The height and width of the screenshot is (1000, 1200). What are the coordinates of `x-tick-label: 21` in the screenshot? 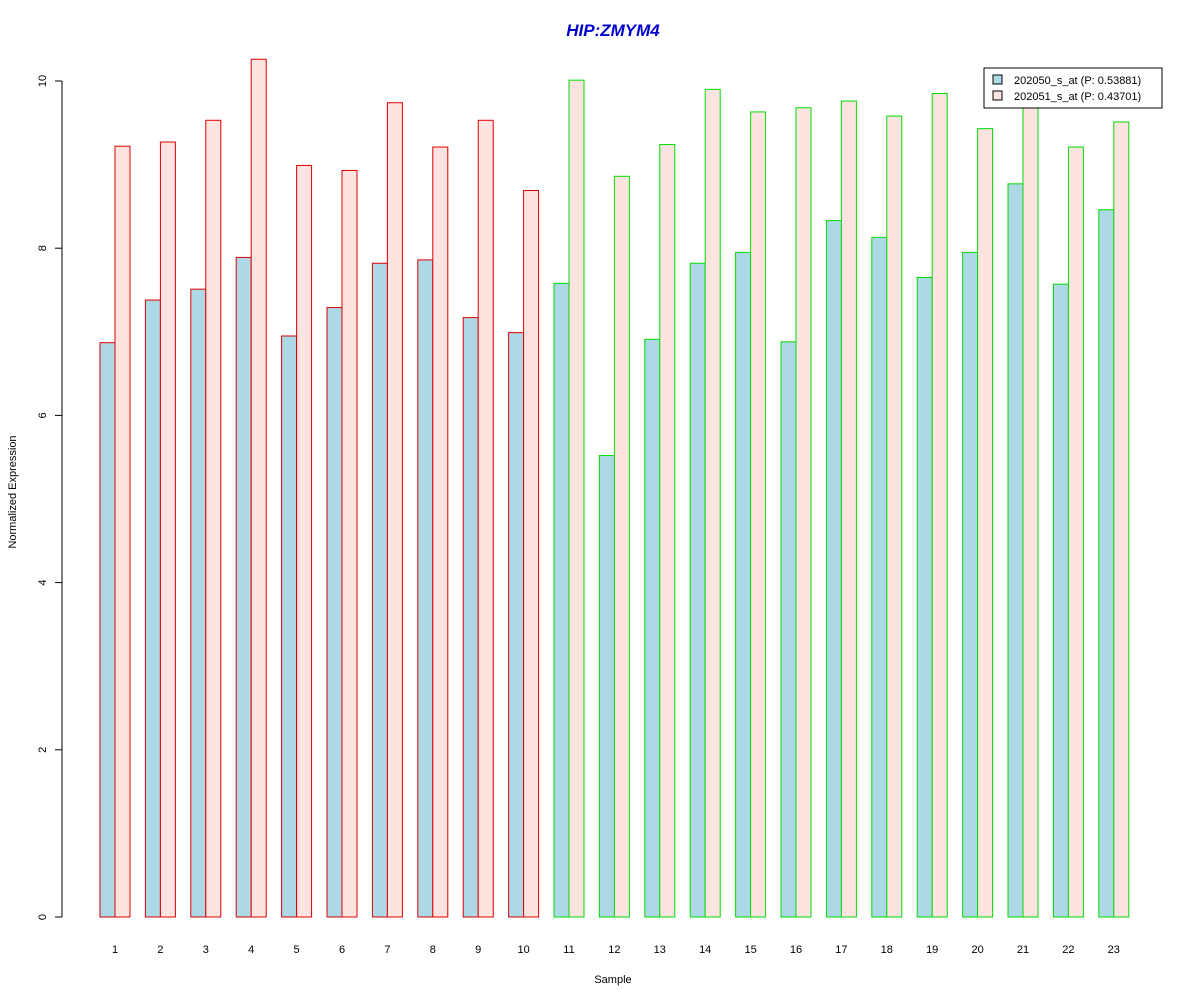 It's located at (1023, 950).